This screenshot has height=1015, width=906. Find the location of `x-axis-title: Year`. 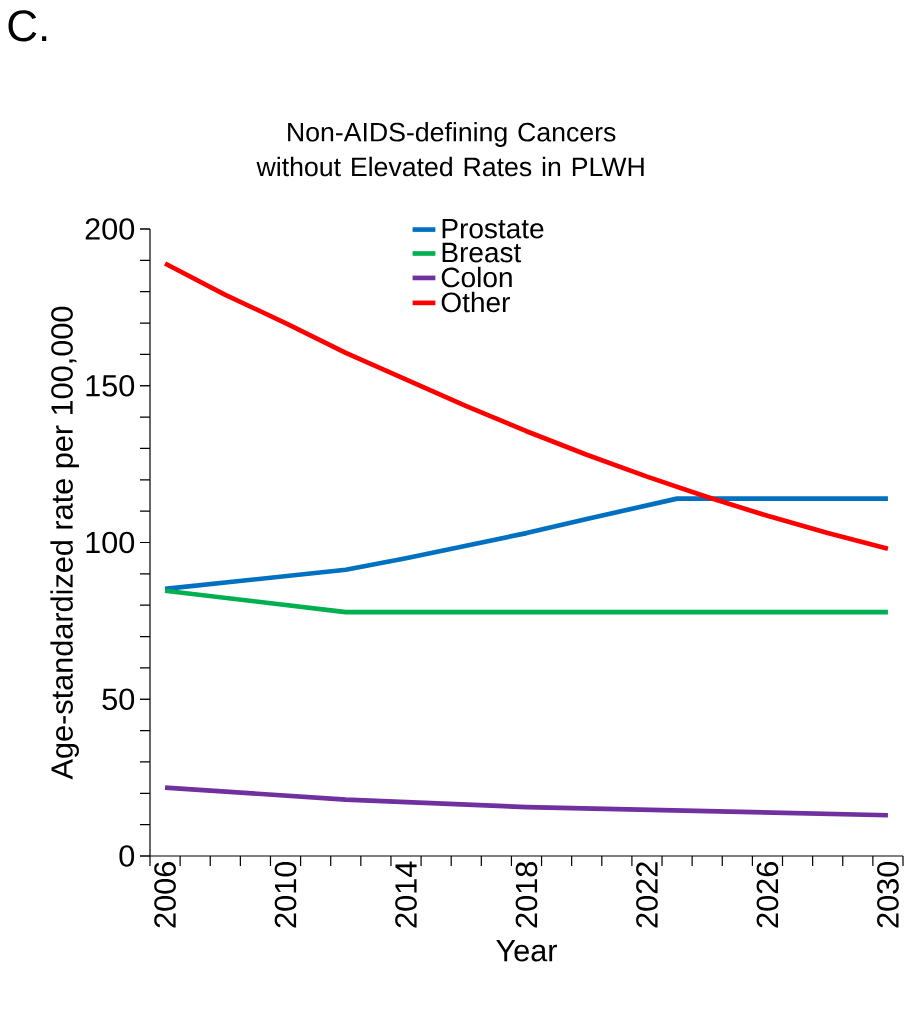

x-axis-title: Year is located at coordinates (526, 951).